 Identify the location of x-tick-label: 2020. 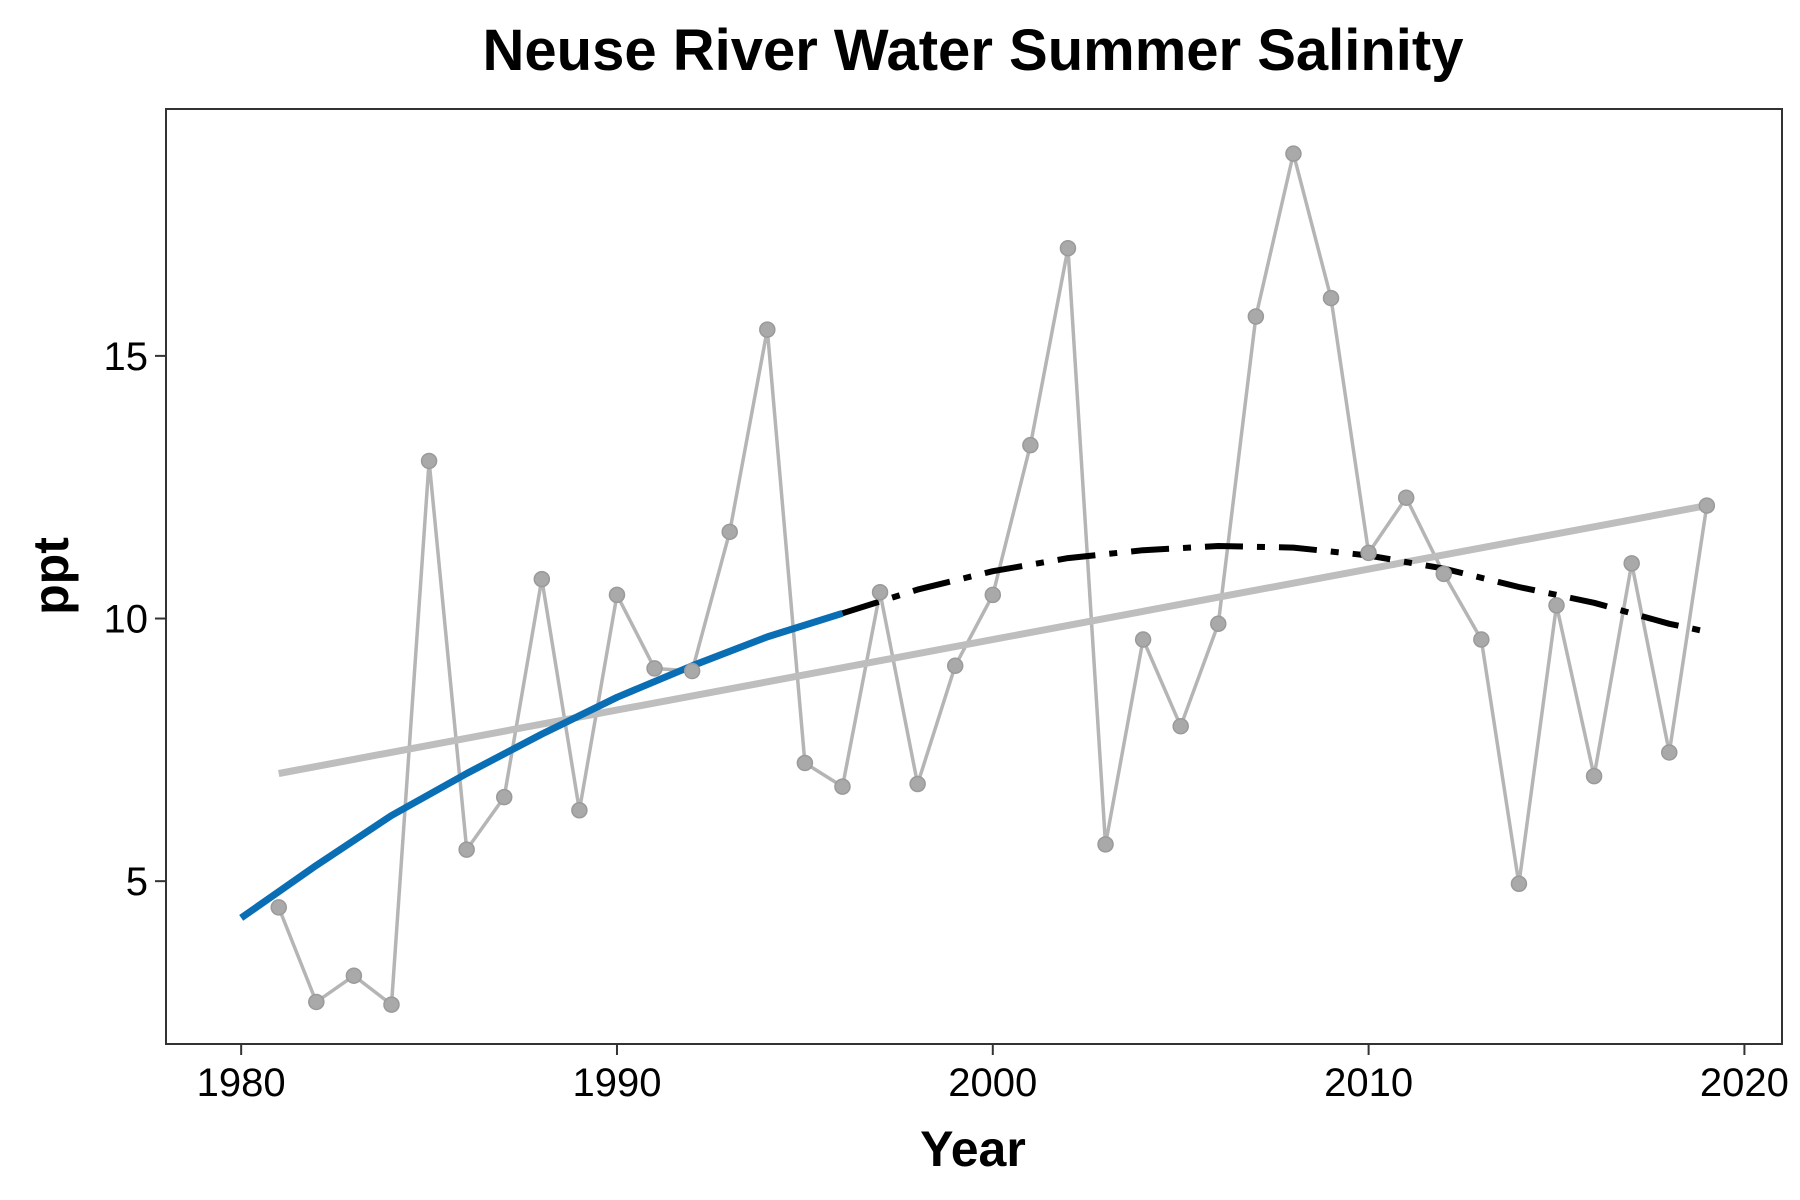
(1744, 1083).